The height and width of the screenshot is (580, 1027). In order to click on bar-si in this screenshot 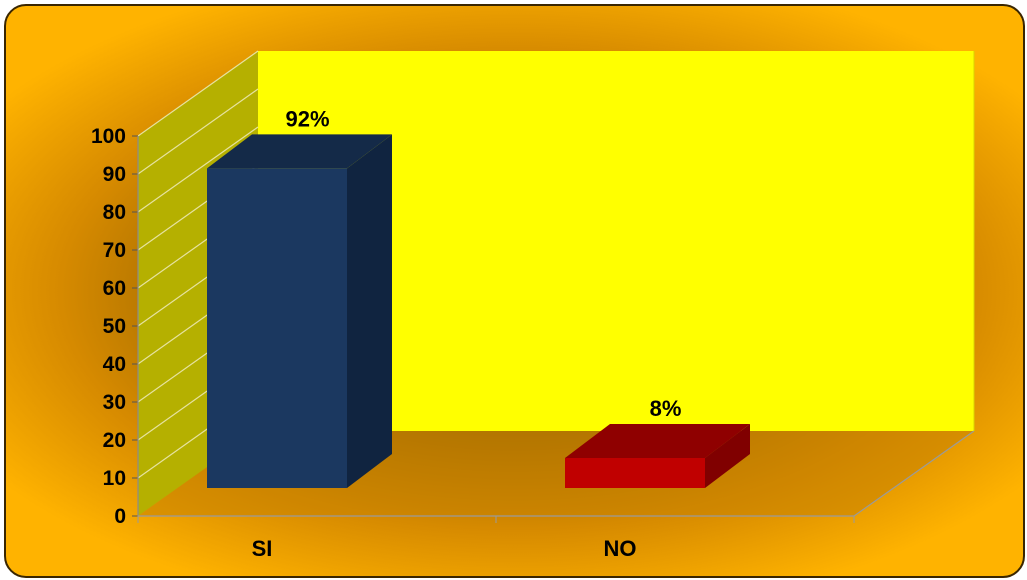, I will do `click(277, 328)`.